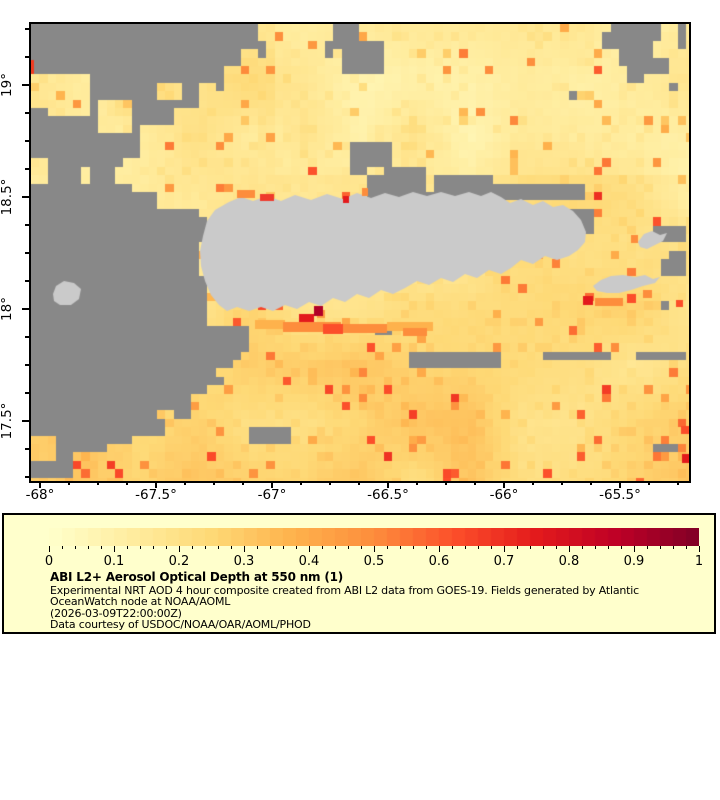 The image size is (720, 800). I want to click on x-tick-label: -65.5°, so click(620, 495).